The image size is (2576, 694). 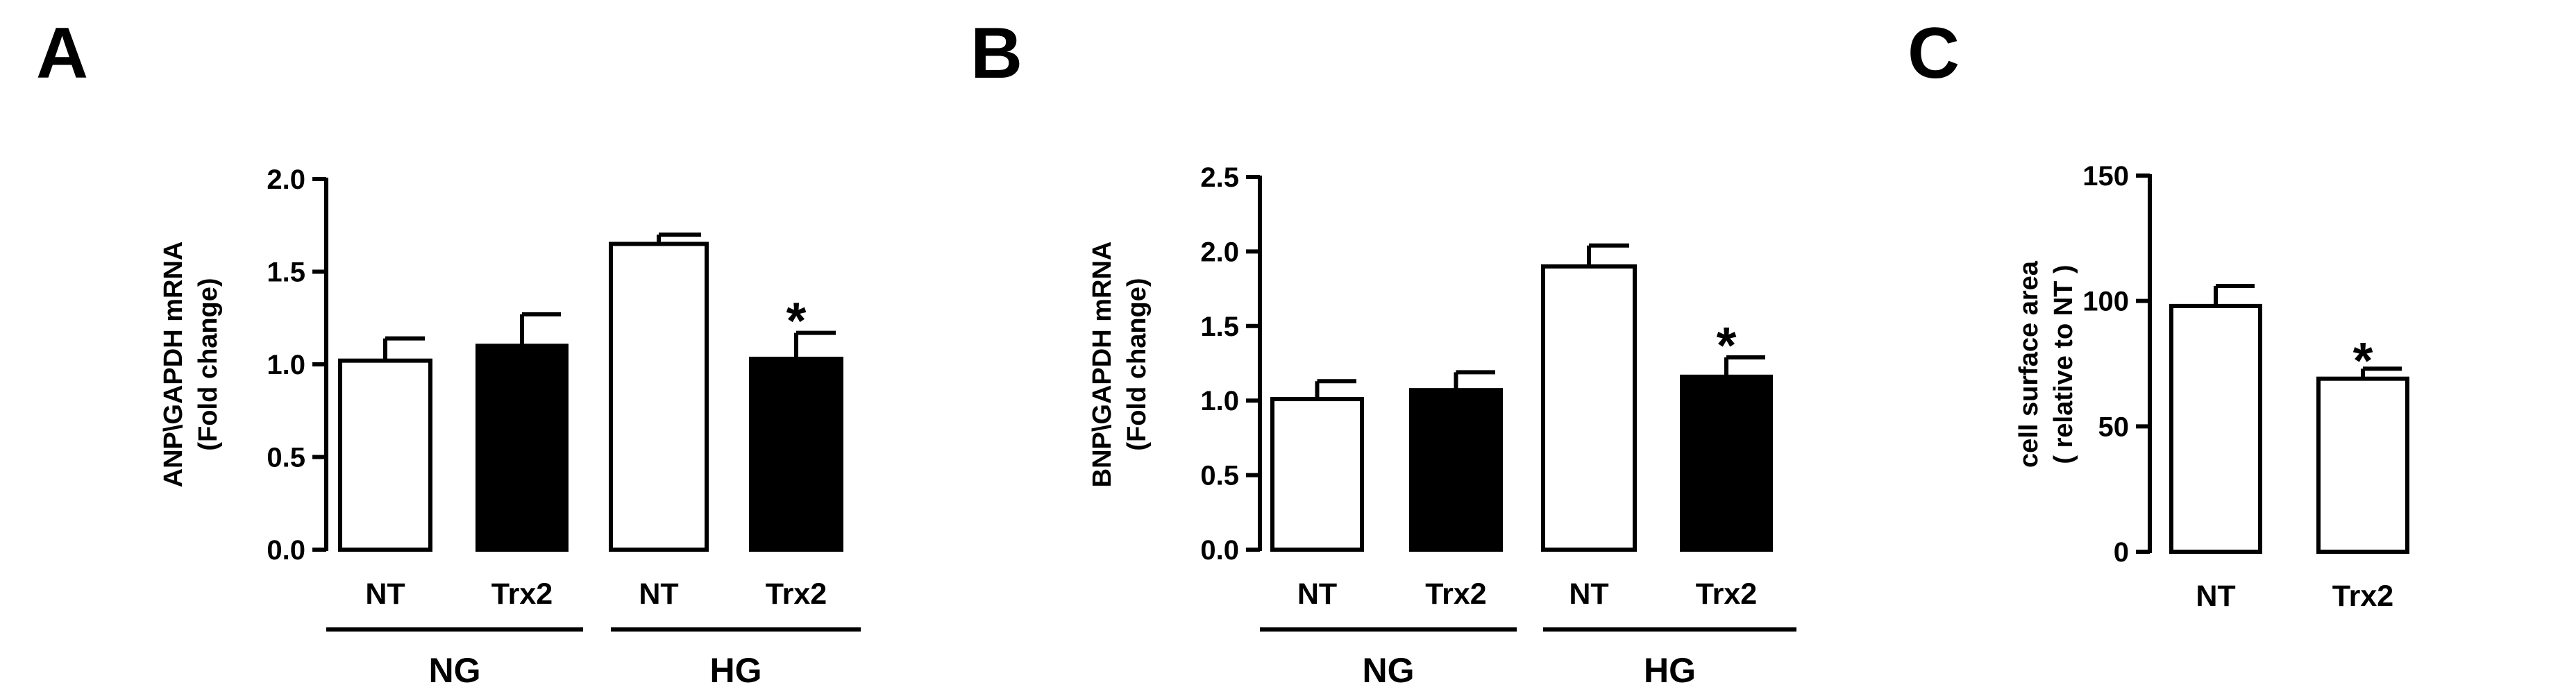 I want to click on panel-letter: A, so click(x=62, y=53).